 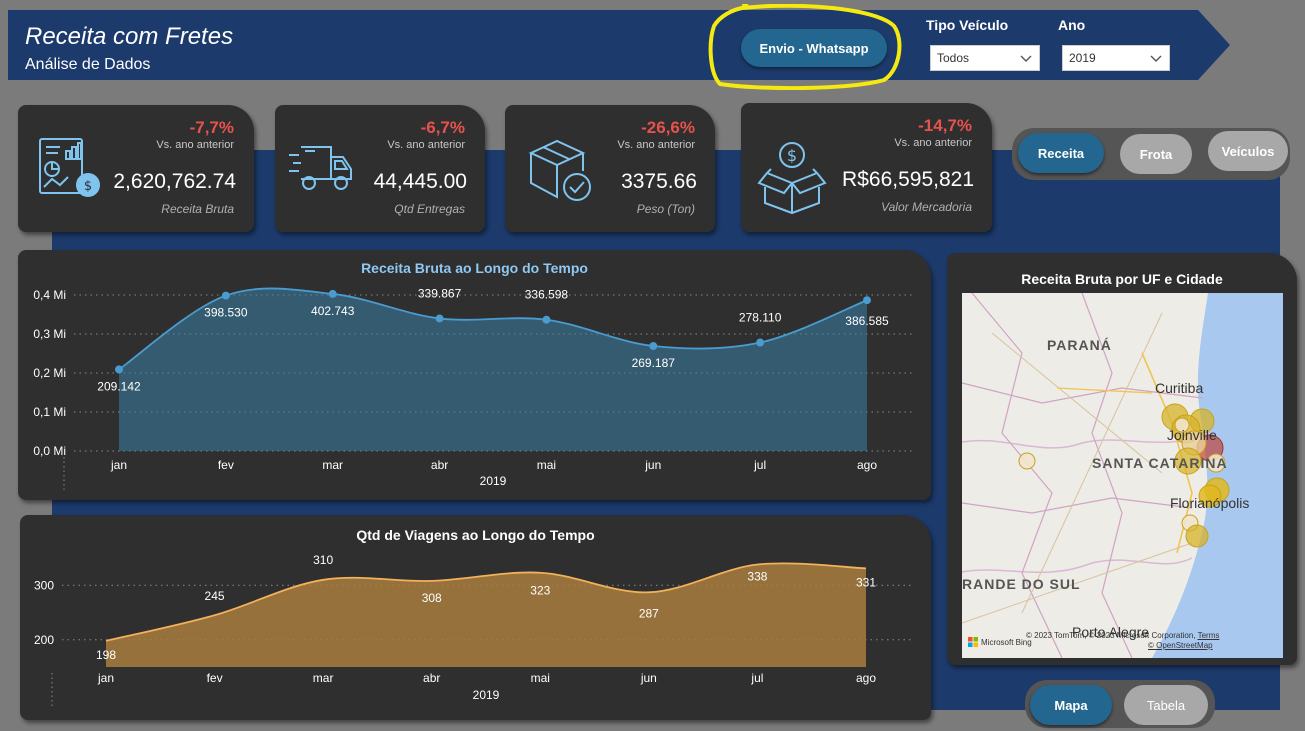 I want to click on year-select: 2019, so click(x=1116, y=58).